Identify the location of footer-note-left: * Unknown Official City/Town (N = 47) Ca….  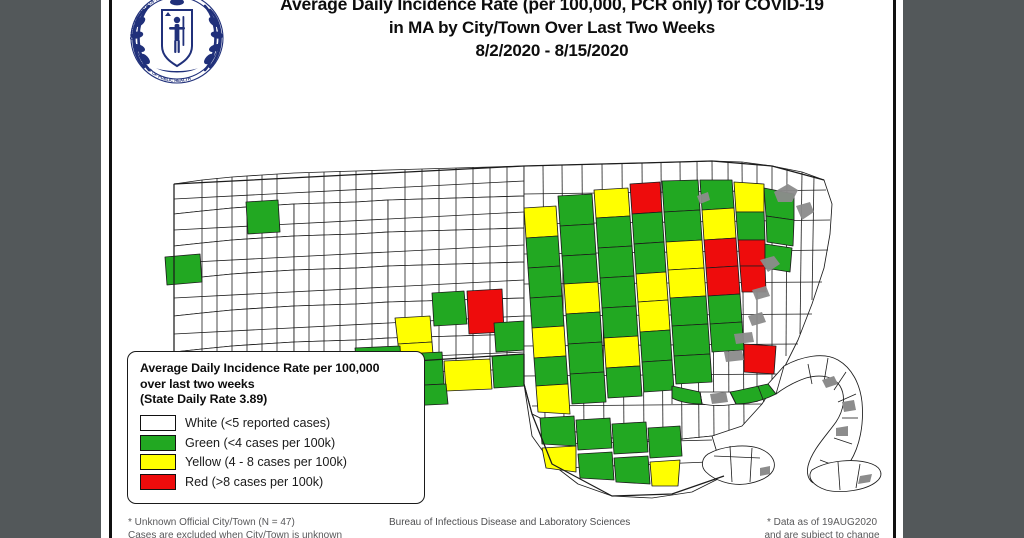
(235, 527).